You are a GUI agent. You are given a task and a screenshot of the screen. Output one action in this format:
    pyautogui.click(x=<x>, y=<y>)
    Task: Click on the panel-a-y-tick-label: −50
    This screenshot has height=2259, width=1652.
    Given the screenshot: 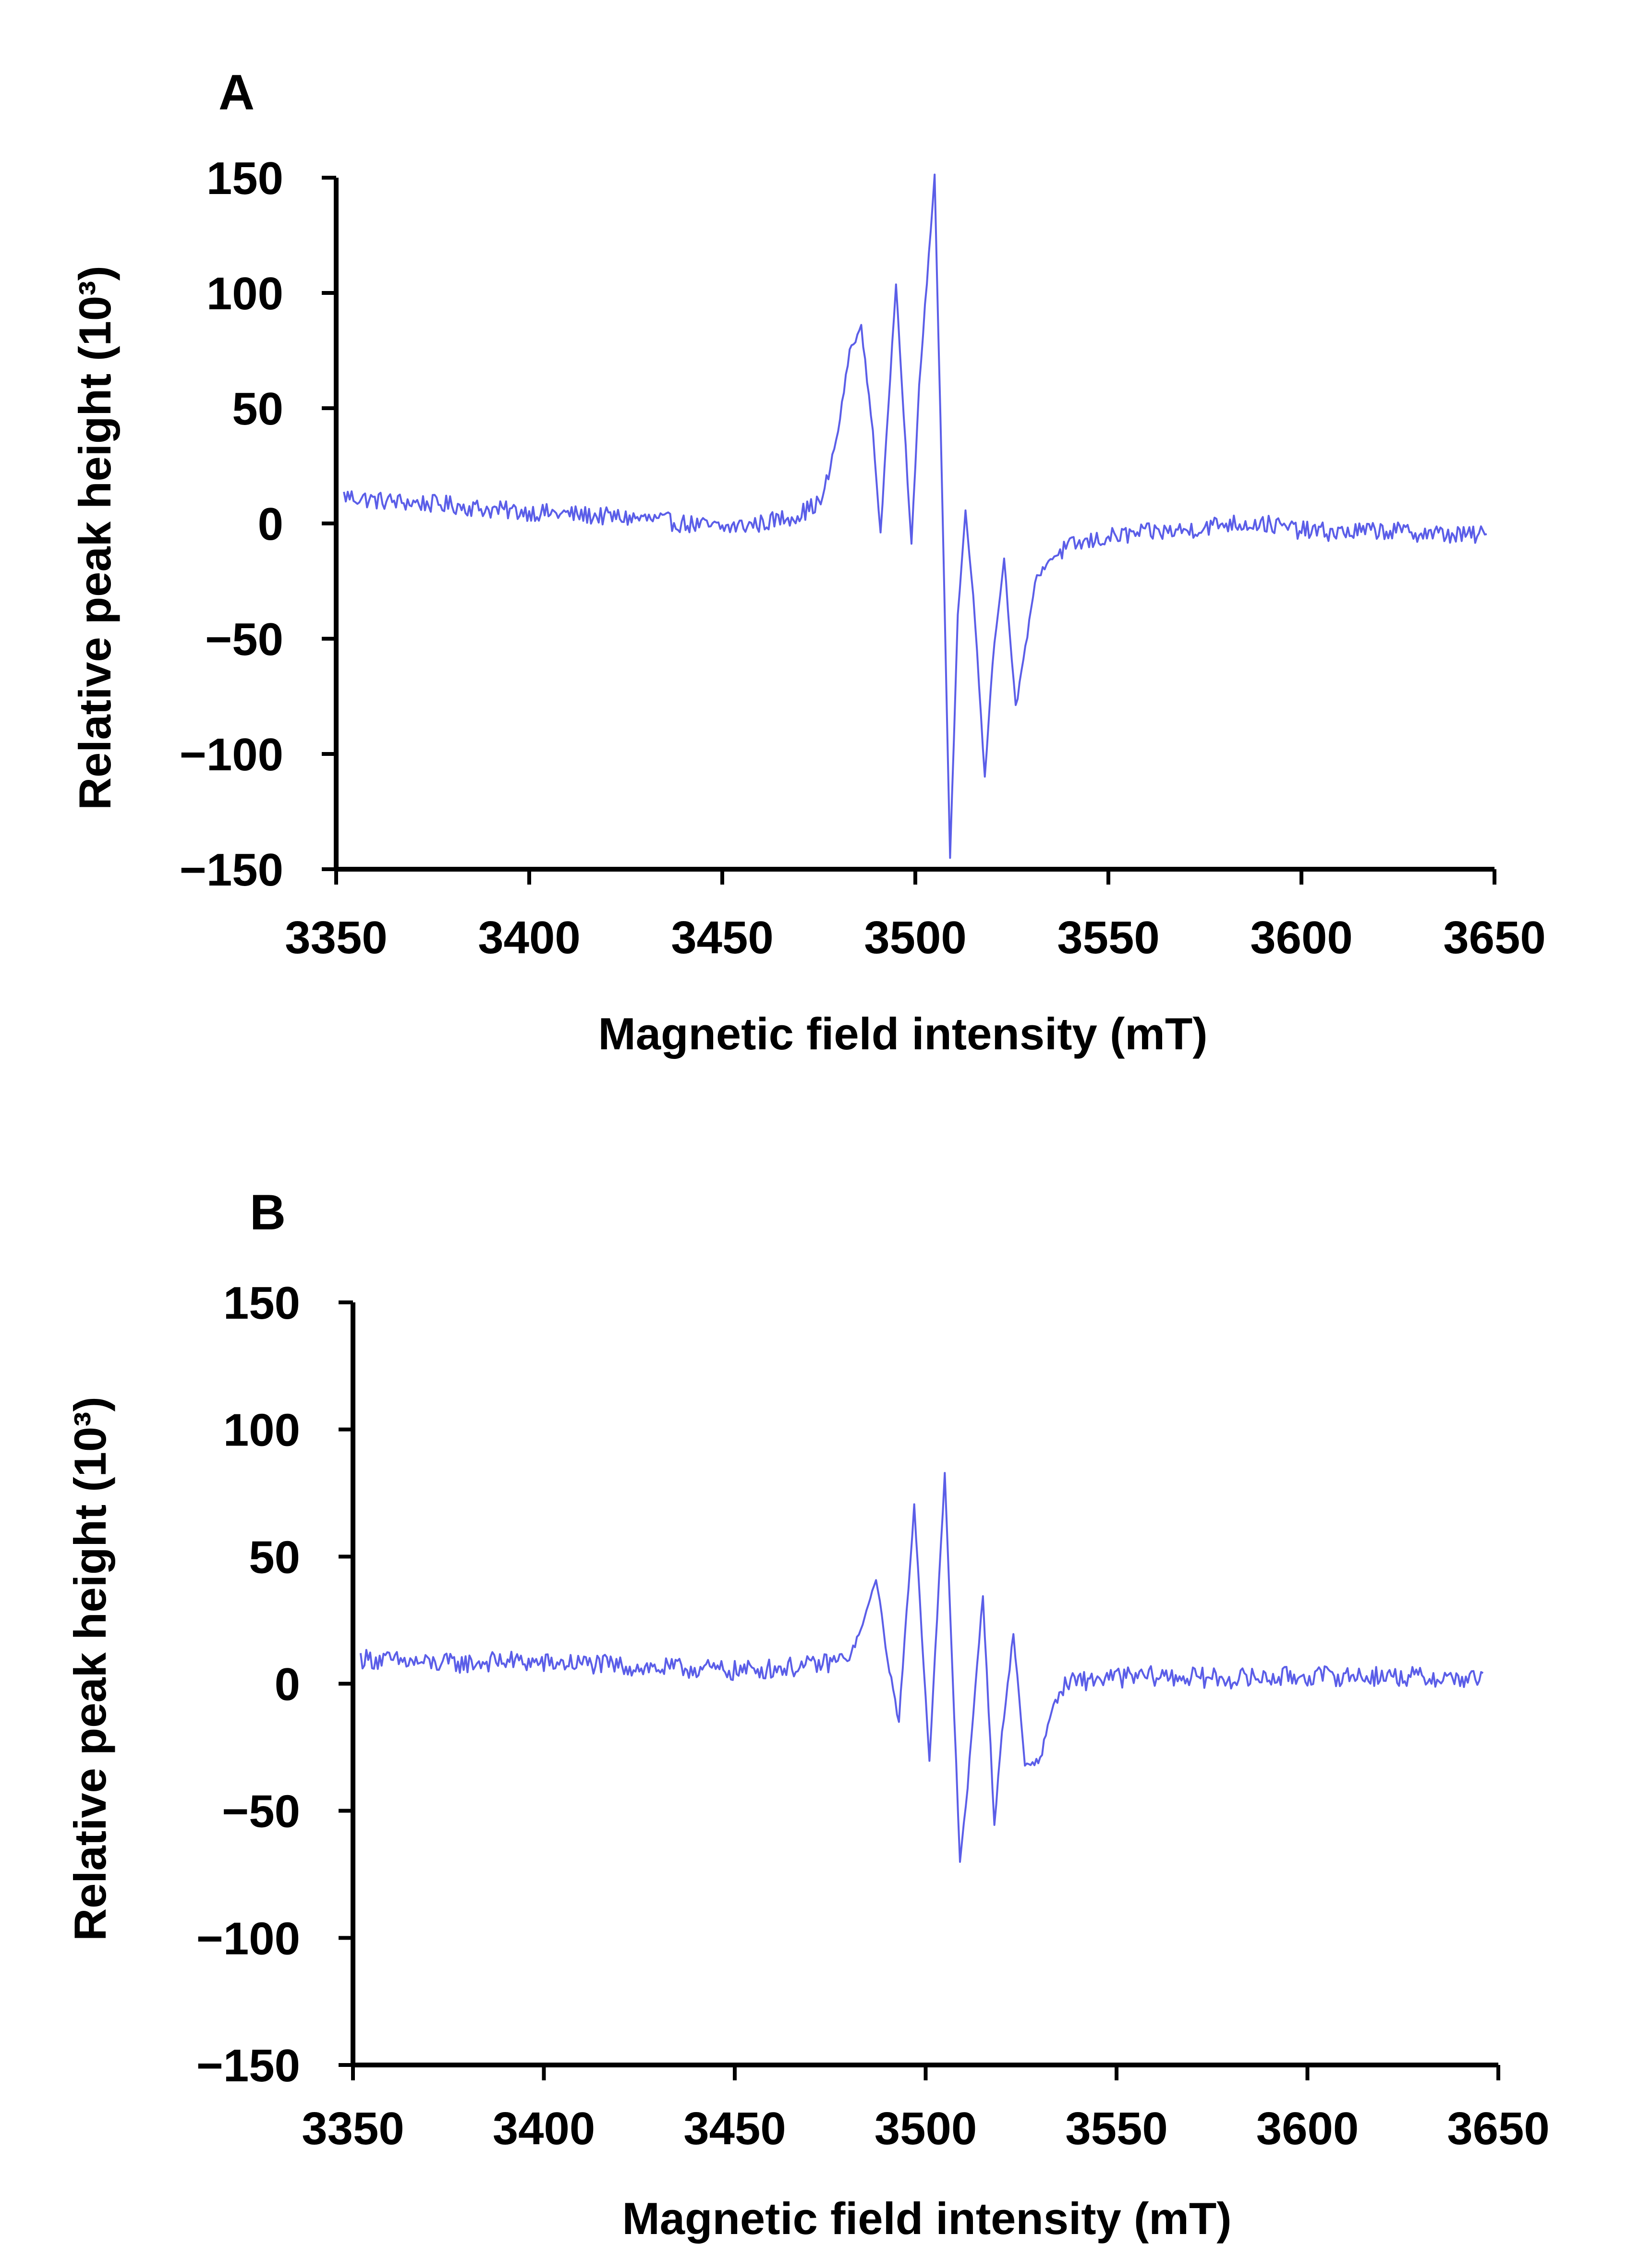 What is the action you would take?
    pyautogui.click(x=244, y=639)
    